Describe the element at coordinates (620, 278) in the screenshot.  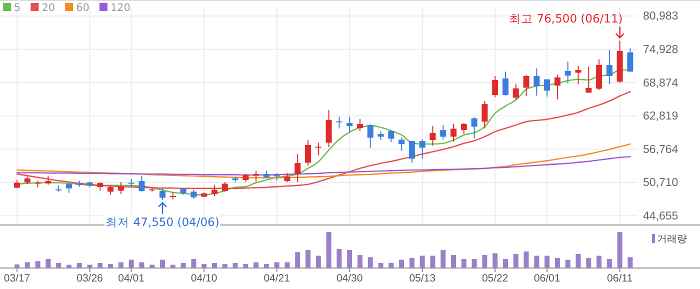
I see `x-tick-label: 06/11` at that location.